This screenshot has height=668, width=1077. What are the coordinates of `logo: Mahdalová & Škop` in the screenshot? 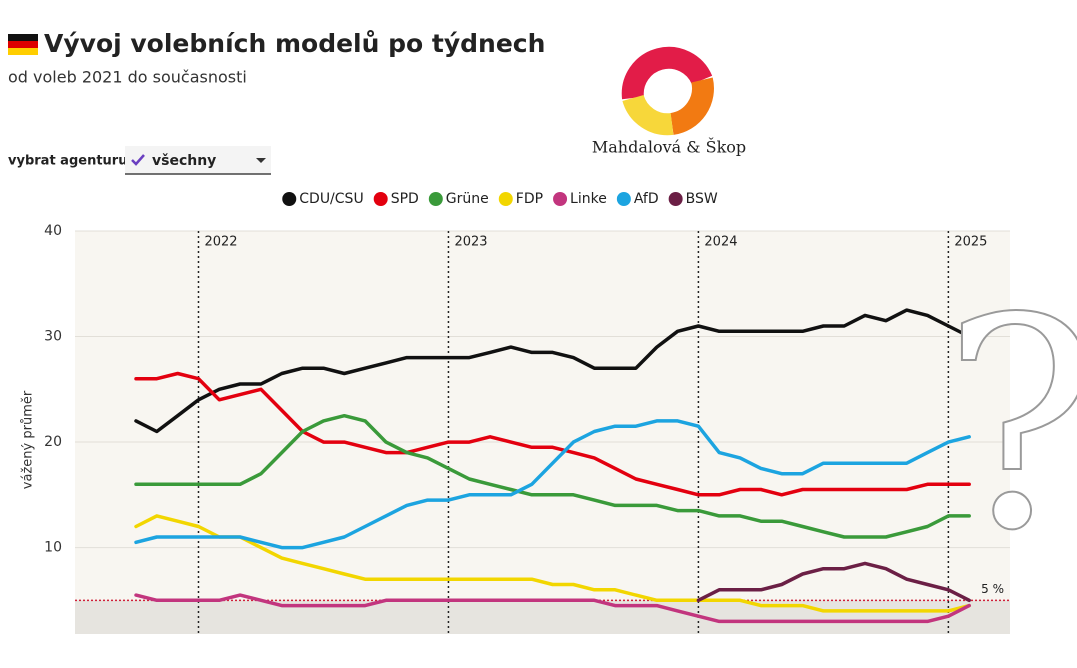 It's located at (669, 101).